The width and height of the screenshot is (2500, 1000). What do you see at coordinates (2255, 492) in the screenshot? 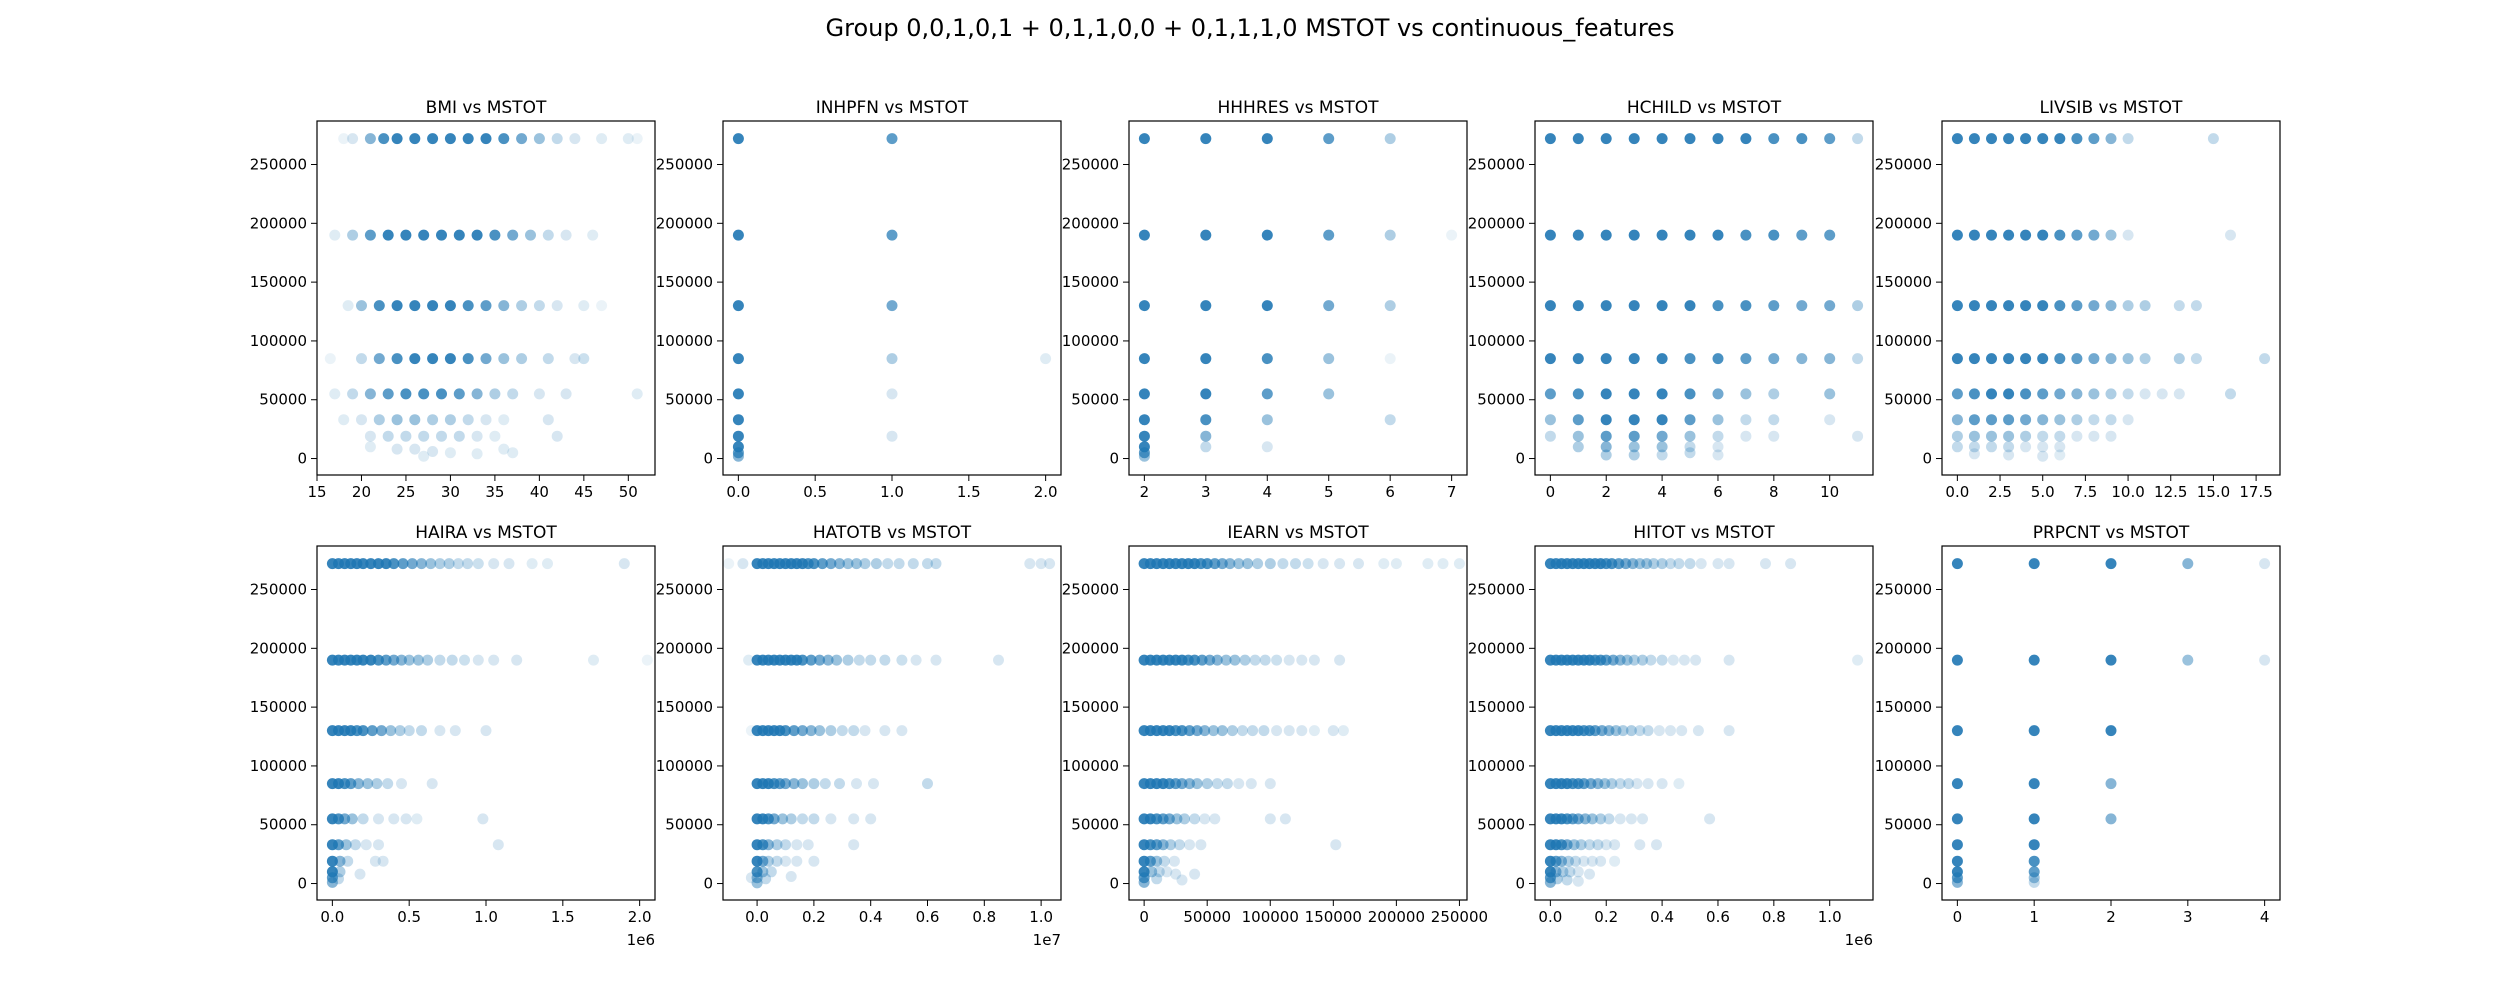
I see `x-tick-label: 17.5` at bounding box center [2255, 492].